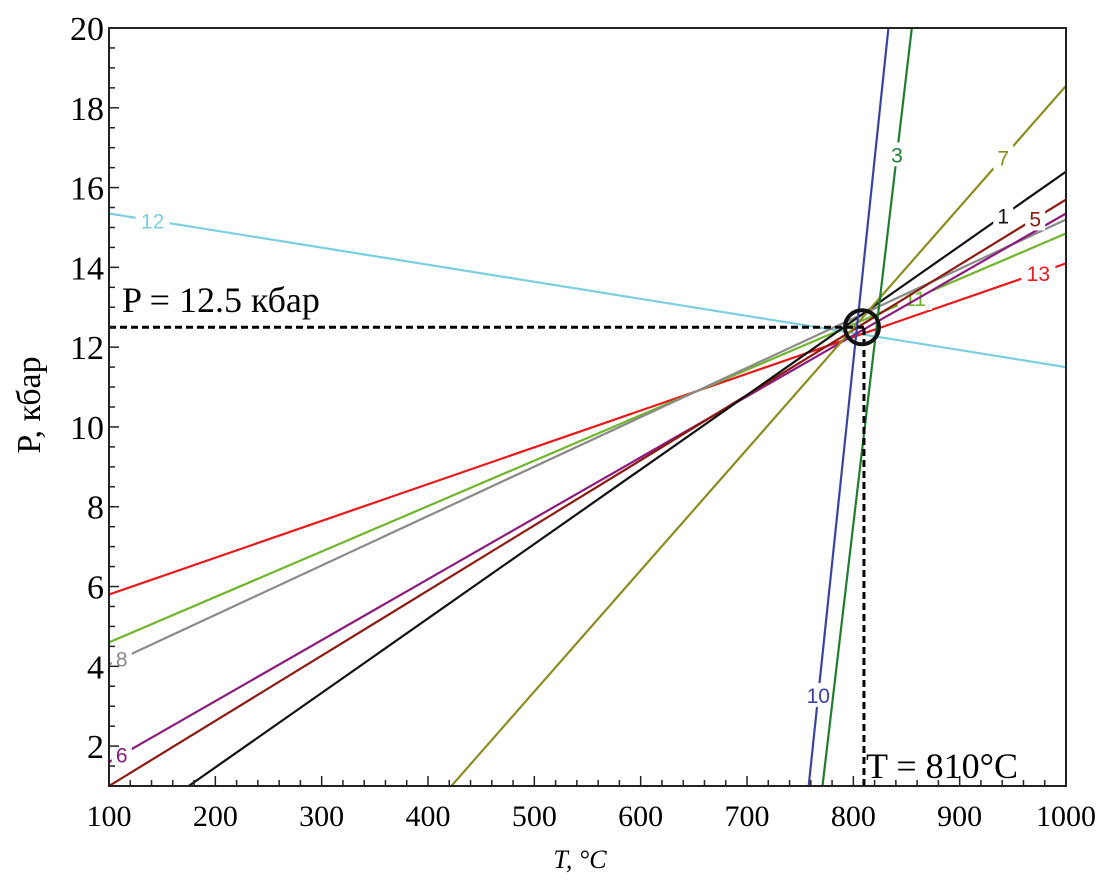 Image resolution: width=1113 pixels, height=881 pixels. What do you see at coordinates (221, 300) in the screenshot?
I see `pressure-annotation: P = 12.5 кбар` at bounding box center [221, 300].